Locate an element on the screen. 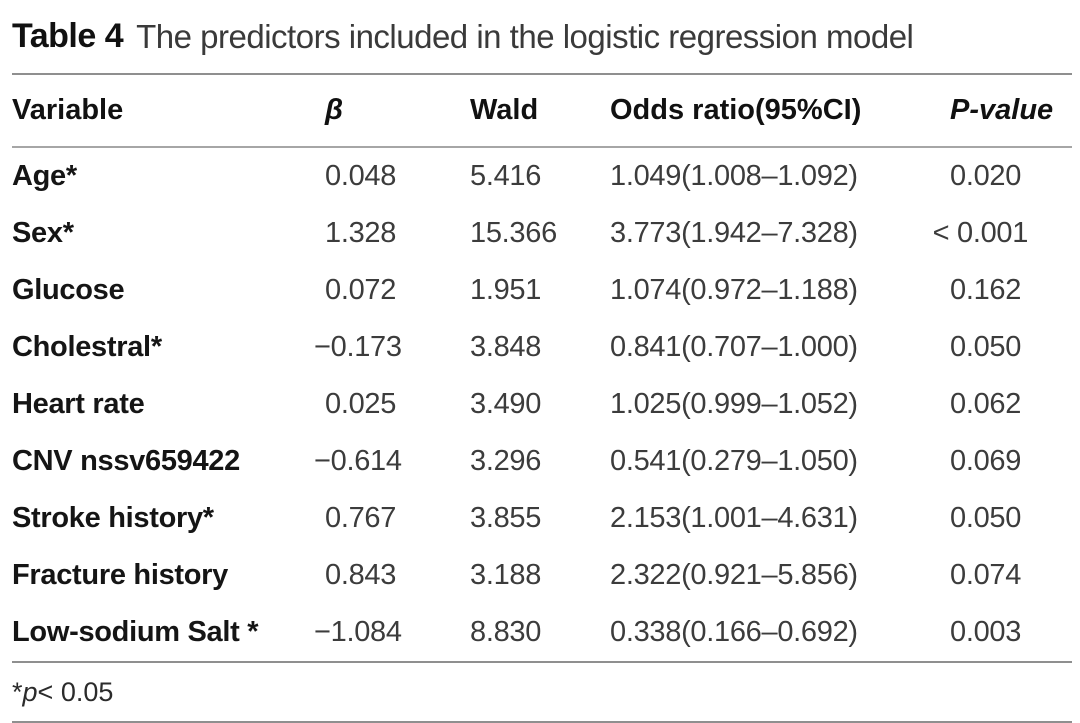 The height and width of the screenshot is (723, 1080). cell-beta: 0.767 is located at coordinates (361, 518).